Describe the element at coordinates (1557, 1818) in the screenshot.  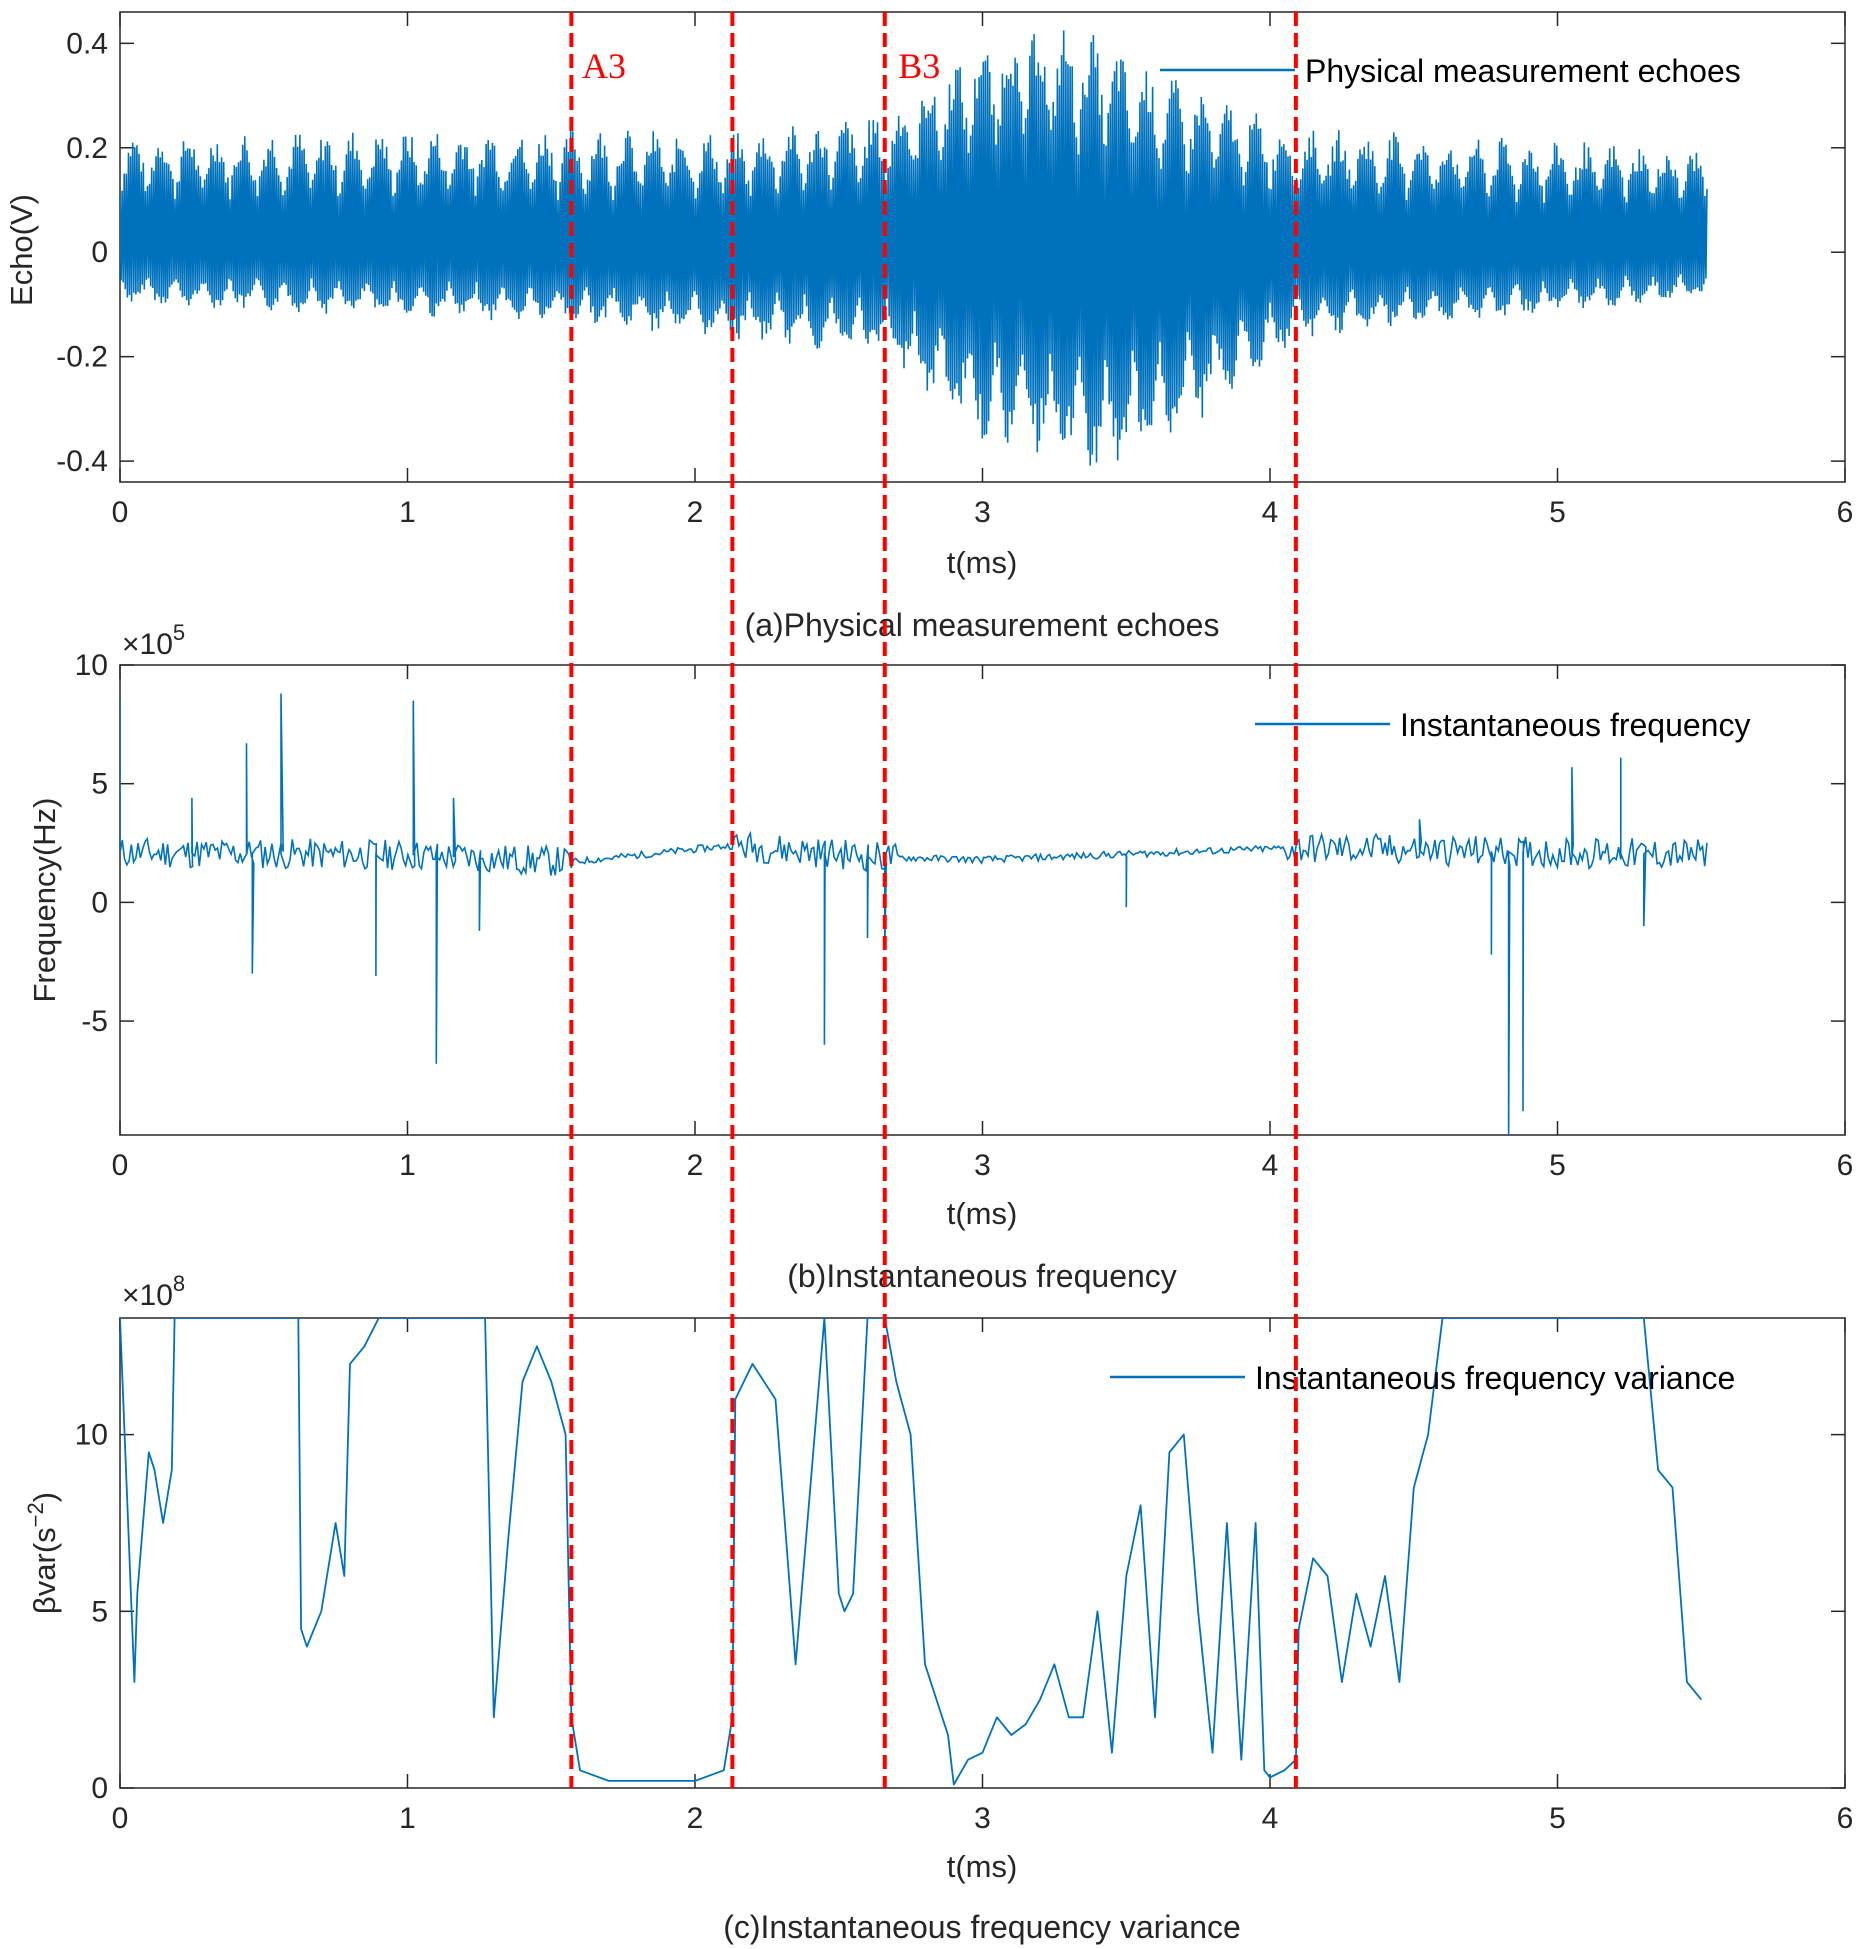
I see `xtick-label-c-5: 5` at that location.